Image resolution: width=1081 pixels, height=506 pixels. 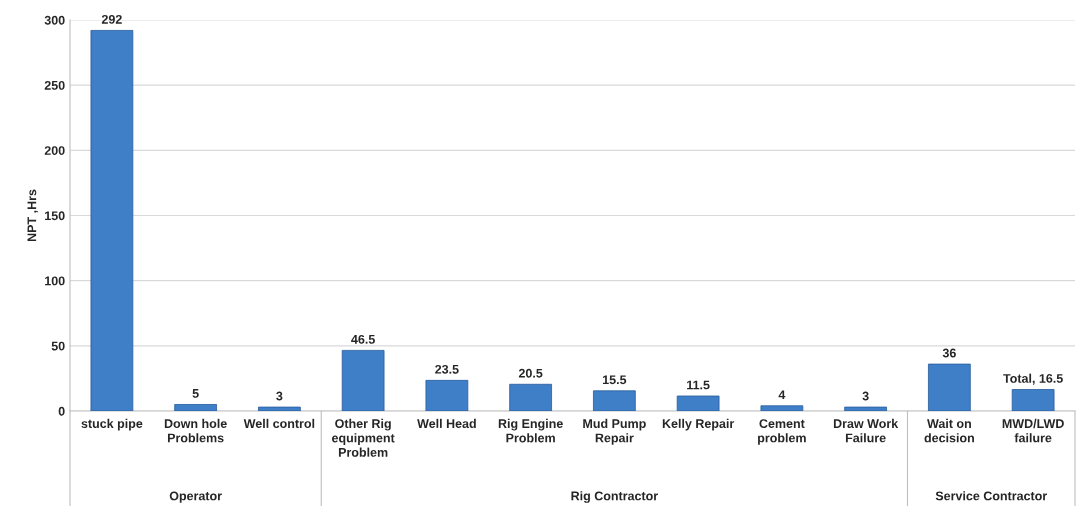 What do you see at coordinates (111, 19) in the screenshot?
I see `data-label: 292` at bounding box center [111, 19].